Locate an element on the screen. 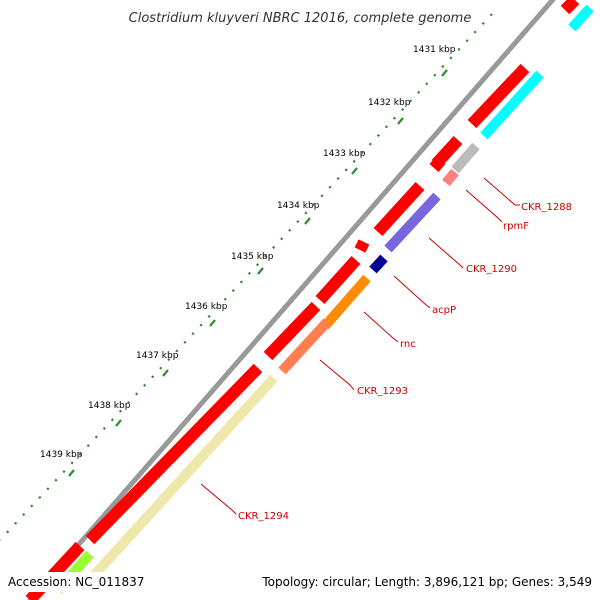  tick-label: 1431 kbp is located at coordinates (434, 50).